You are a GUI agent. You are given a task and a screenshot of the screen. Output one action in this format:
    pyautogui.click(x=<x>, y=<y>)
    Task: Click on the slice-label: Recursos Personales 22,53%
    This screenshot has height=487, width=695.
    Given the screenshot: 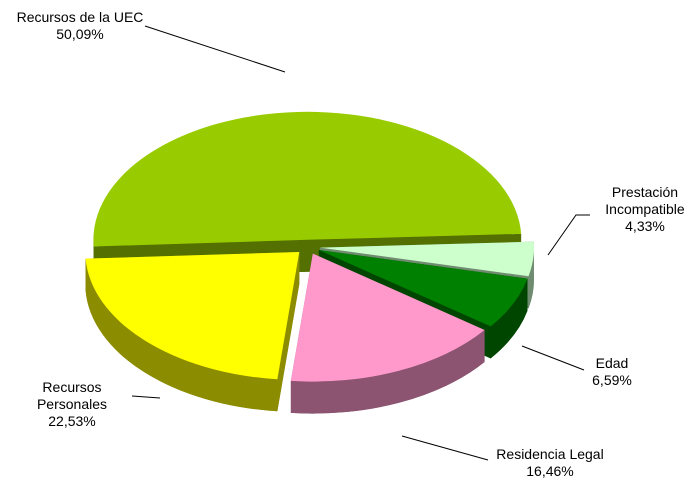 What is the action you would take?
    pyautogui.click(x=72, y=404)
    